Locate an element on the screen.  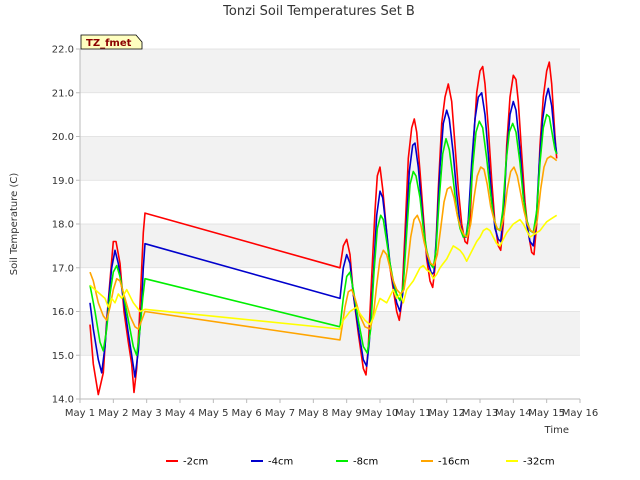
badge-box is located at coordinates (111, 42).